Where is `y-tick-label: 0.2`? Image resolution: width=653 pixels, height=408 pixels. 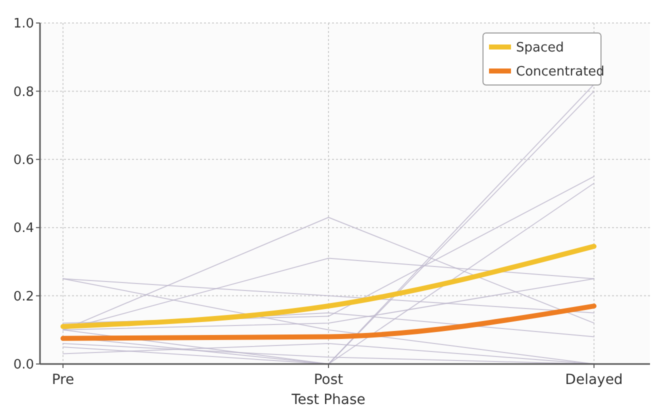 y-tick-label: 0.2 is located at coordinates (23, 296).